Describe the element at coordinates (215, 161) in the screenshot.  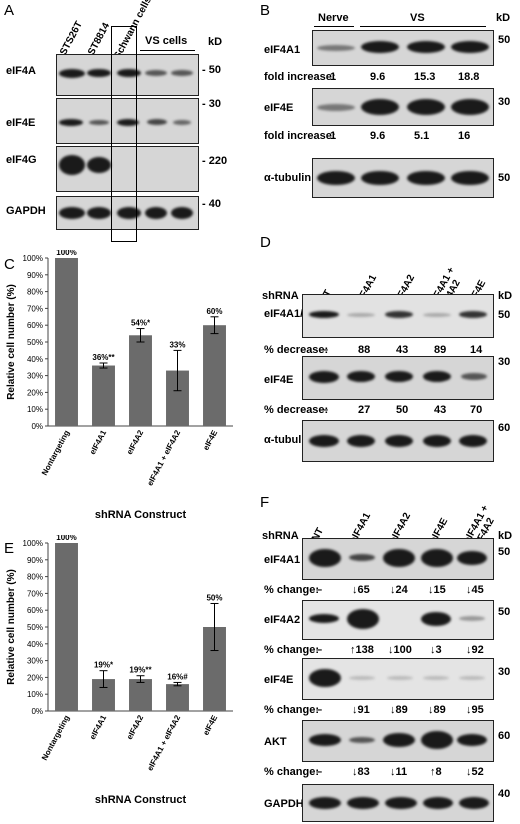
I see `kd-a-eif4g: - 220` at that location.